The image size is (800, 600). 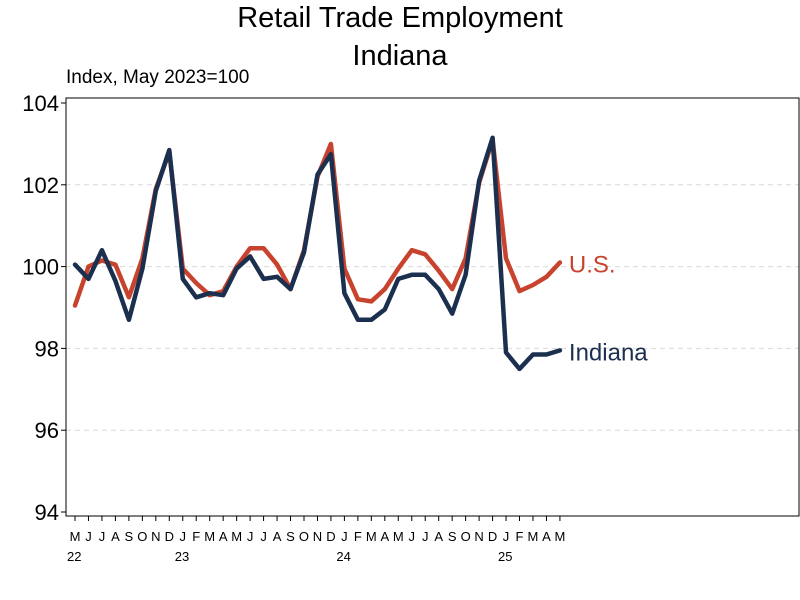 I want to click on y-tick-label: 100, so click(x=40, y=267).